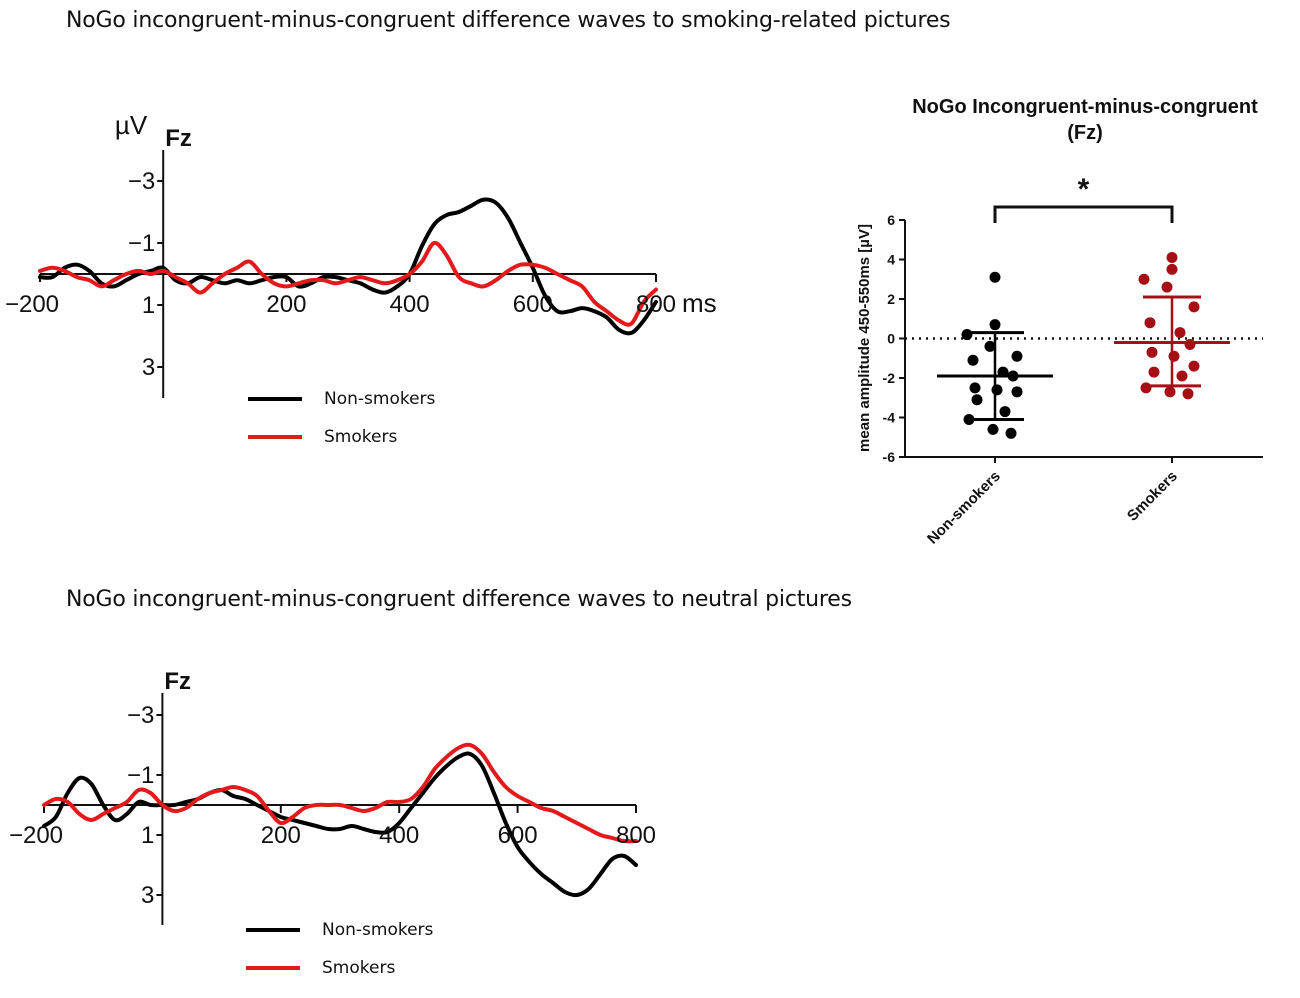 The height and width of the screenshot is (998, 1300). I want to click on erp-bottom-legend-label: Non-smokers, so click(378, 930).